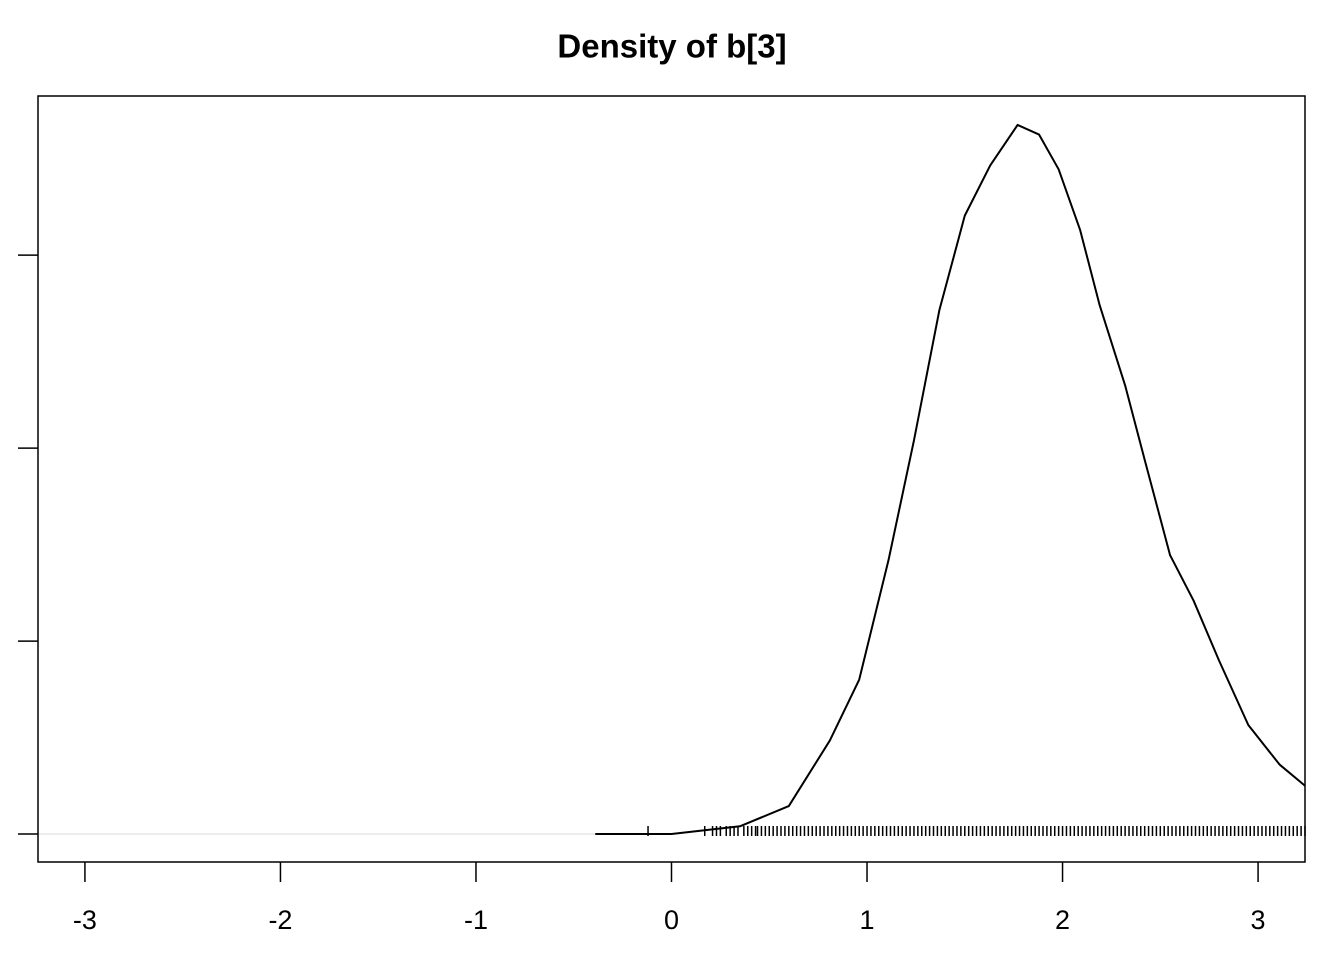 The image size is (1344, 960). I want to click on x-tick-label: 2, so click(1062, 920).